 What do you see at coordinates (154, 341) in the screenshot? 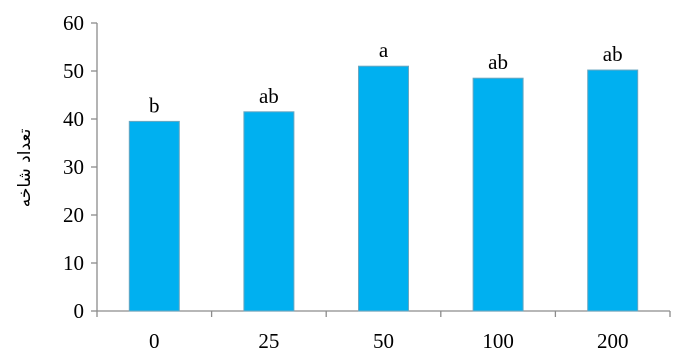
I see `x-tick-label: 0` at bounding box center [154, 341].